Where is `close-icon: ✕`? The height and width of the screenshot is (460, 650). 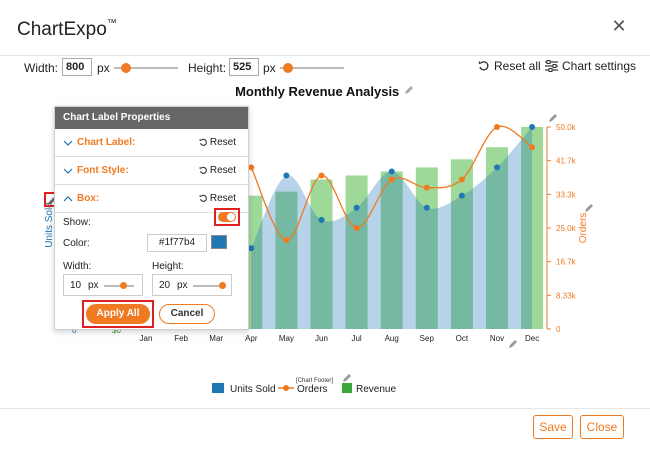
close-icon: ✕ is located at coordinates (619, 26).